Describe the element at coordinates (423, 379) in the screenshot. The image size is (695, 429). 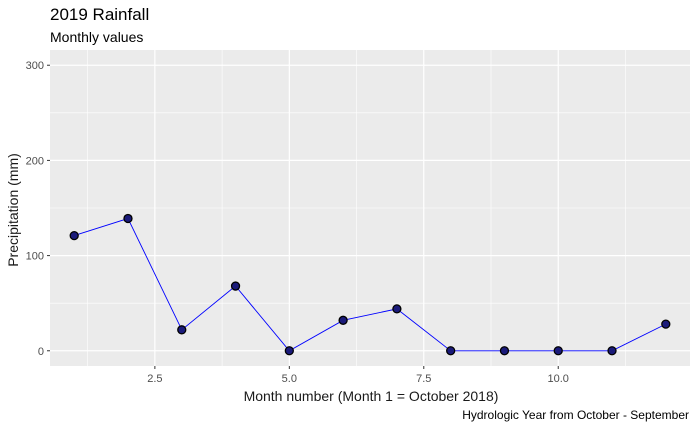
I see `x-tick-label: 7.5` at that location.